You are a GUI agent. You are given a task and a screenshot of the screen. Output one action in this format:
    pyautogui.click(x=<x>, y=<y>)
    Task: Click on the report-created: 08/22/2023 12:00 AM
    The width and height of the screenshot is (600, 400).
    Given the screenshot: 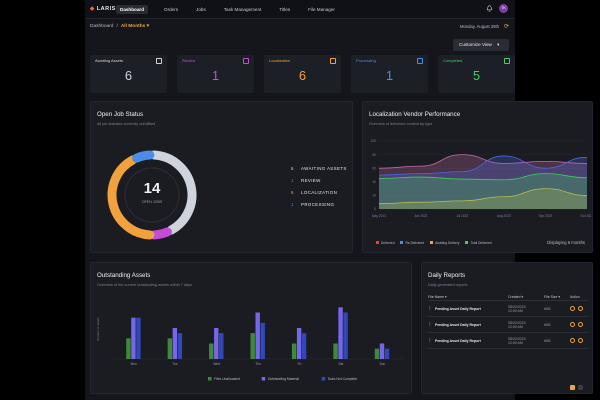 What is the action you would take?
    pyautogui.click(x=517, y=341)
    